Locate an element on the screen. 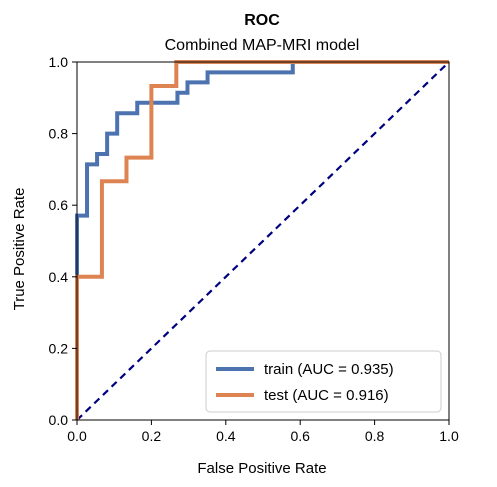 Image resolution: width=497 pixels, height=487 pixels. legend-label: test (AUC = 0.916) is located at coordinates (326, 395).